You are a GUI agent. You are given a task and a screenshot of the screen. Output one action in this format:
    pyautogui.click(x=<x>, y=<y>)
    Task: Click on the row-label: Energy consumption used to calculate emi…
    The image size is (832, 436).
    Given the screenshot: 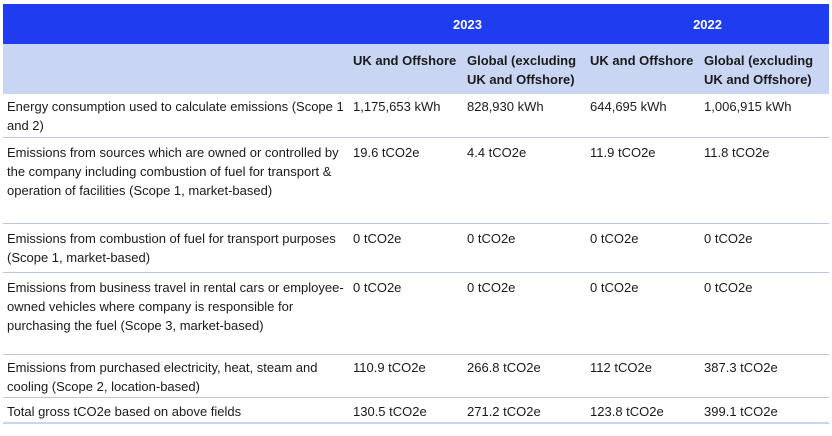 What is the action you would take?
    pyautogui.click(x=176, y=116)
    